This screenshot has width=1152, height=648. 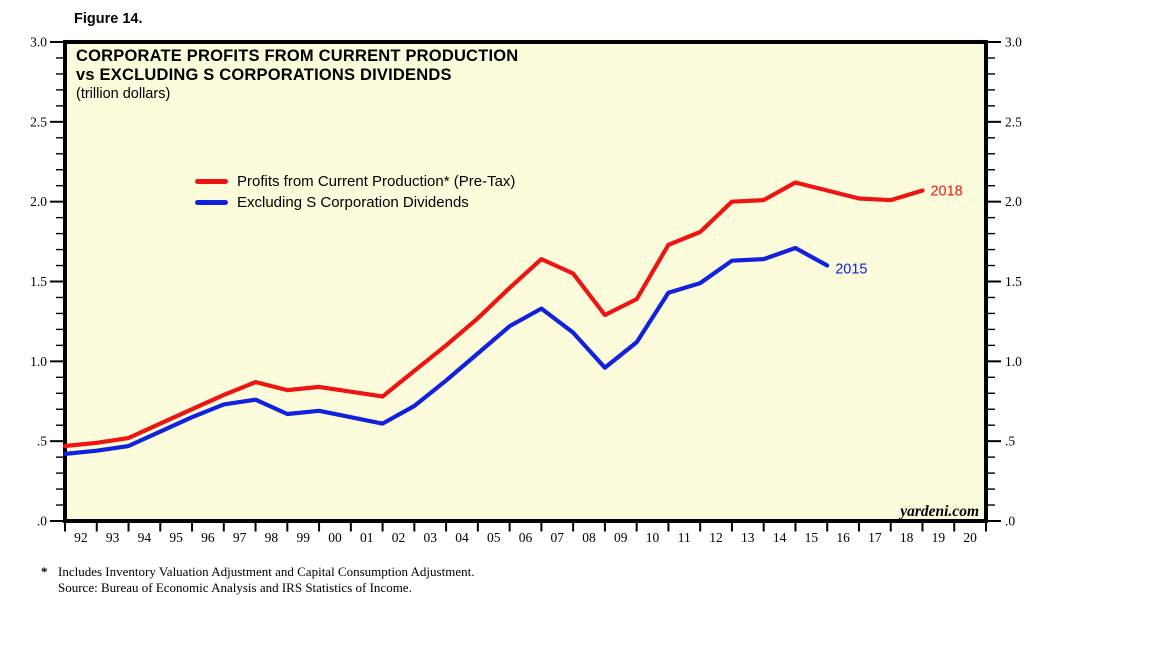 I want to click on x-axis-label: 07, so click(x=558, y=537).